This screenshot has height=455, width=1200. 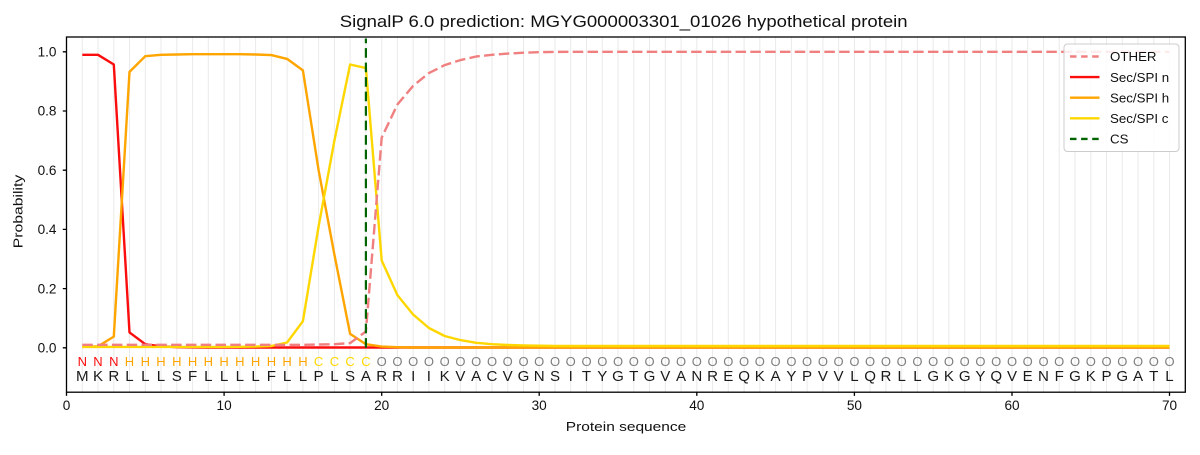 I want to click on svg-text: 40, so click(x=697, y=405).